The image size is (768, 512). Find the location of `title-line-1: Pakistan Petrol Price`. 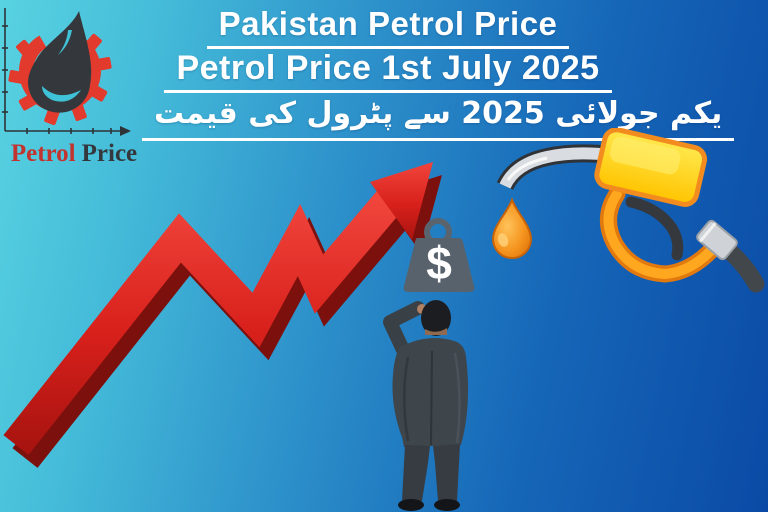

title-line-1: Pakistan Petrol Price is located at coordinates (388, 27).